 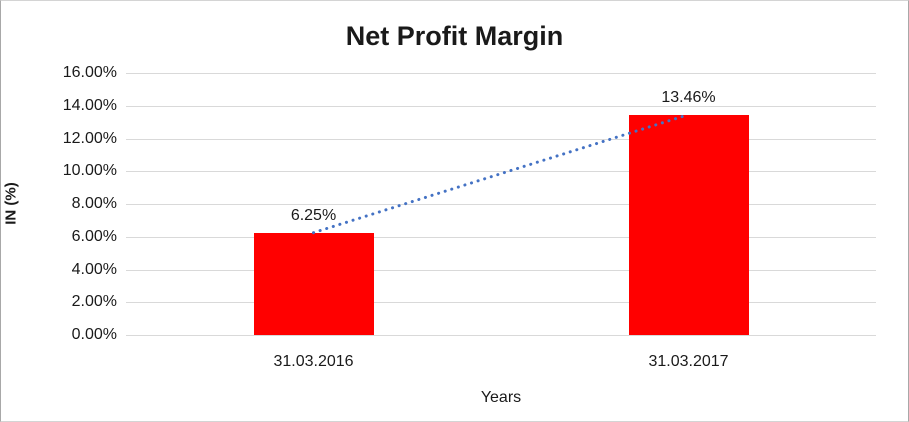 I want to click on x-tick-label: 31.03.2016, so click(x=313, y=361).